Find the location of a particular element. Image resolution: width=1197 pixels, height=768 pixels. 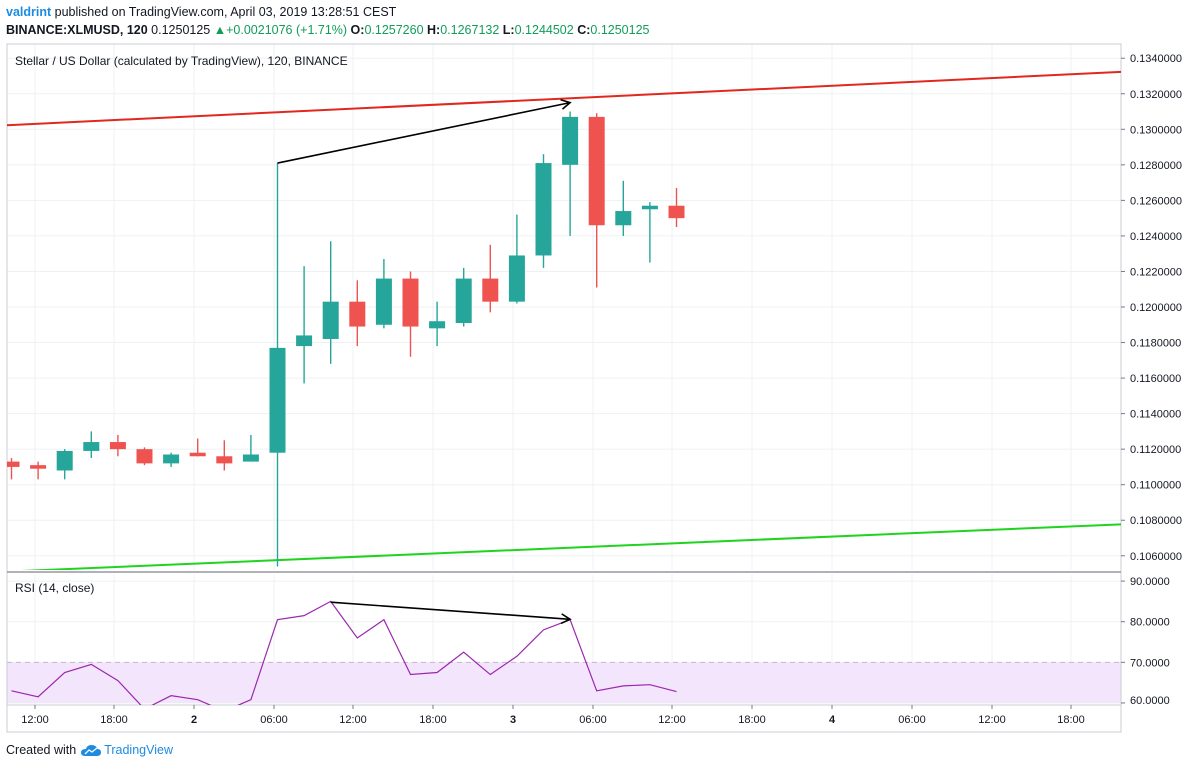

low-value: 0.1244502 is located at coordinates (544, 30).